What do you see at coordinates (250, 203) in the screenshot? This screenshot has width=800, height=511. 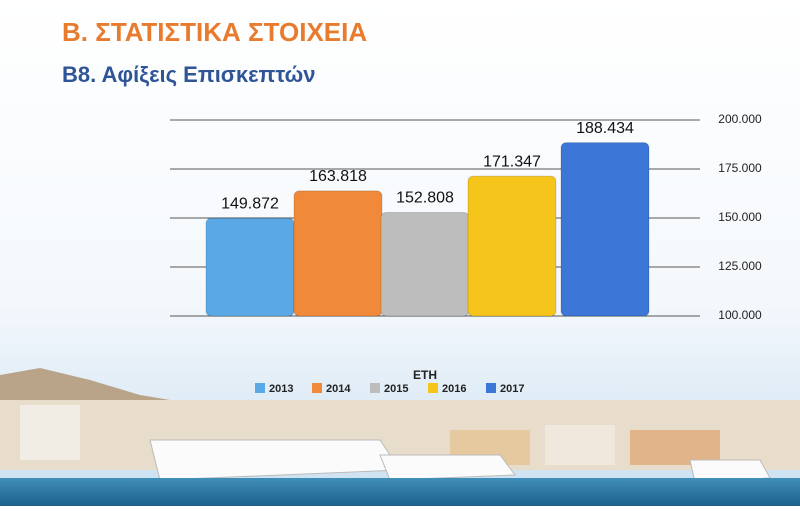 I see `value-label: 149.872` at bounding box center [250, 203].